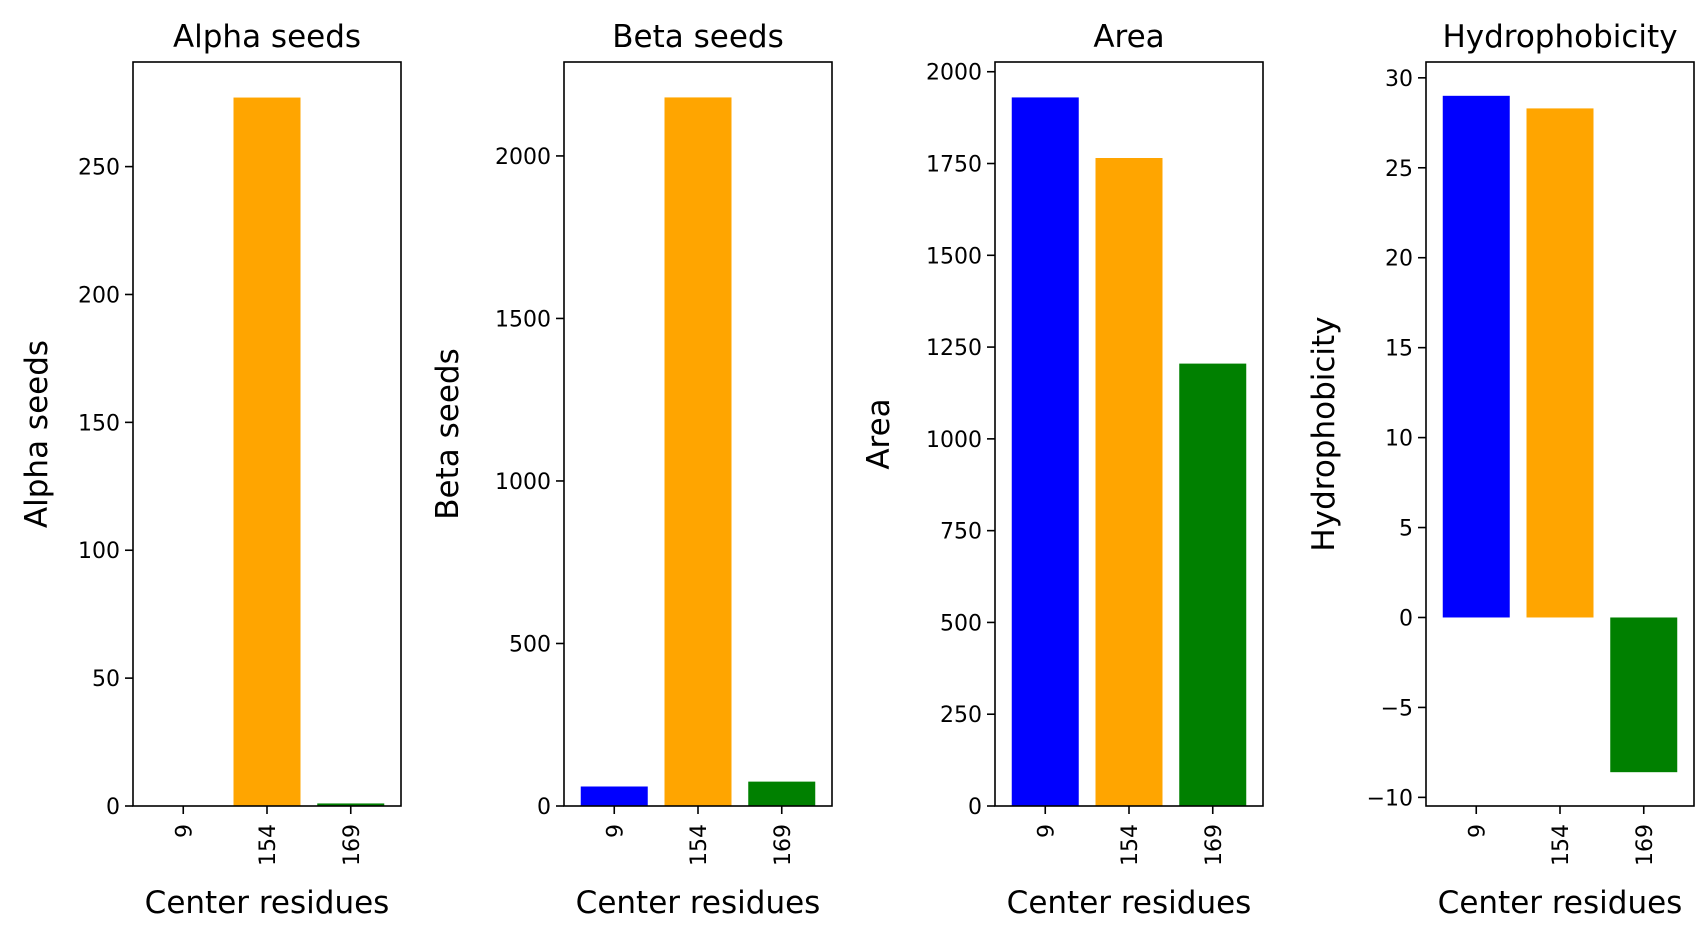  What do you see at coordinates (448, 433) in the screenshot?
I see `y-axis-label: Beta seeds` at bounding box center [448, 433].